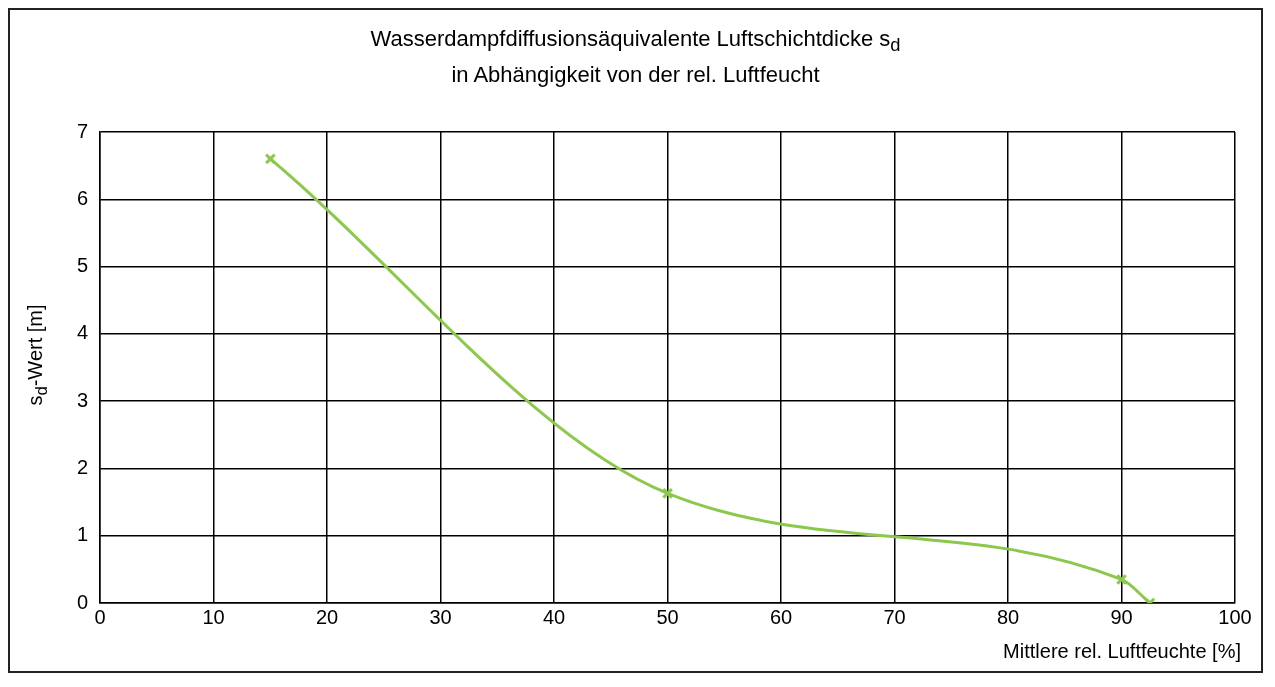 The width and height of the screenshot is (1275, 687). What do you see at coordinates (327, 616) in the screenshot?
I see `x-tick-label: 20` at bounding box center [327, 616].